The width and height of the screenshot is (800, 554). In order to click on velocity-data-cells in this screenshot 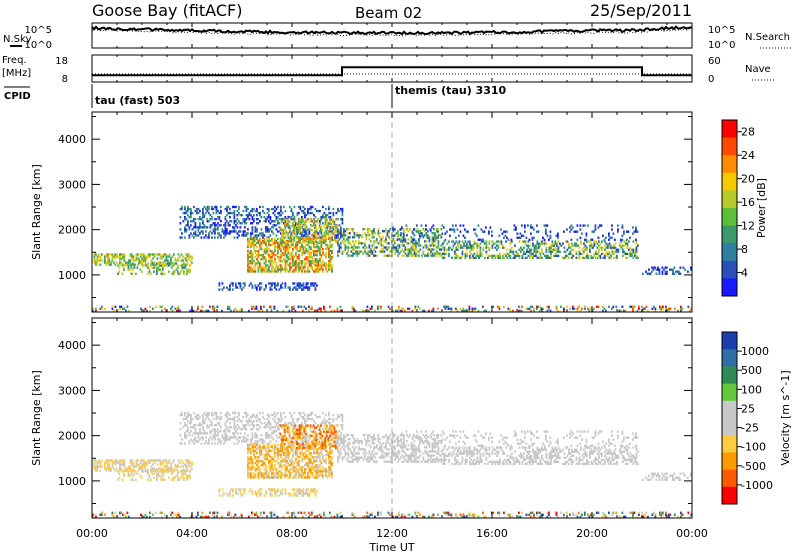, I will do `click(392, 465)`.